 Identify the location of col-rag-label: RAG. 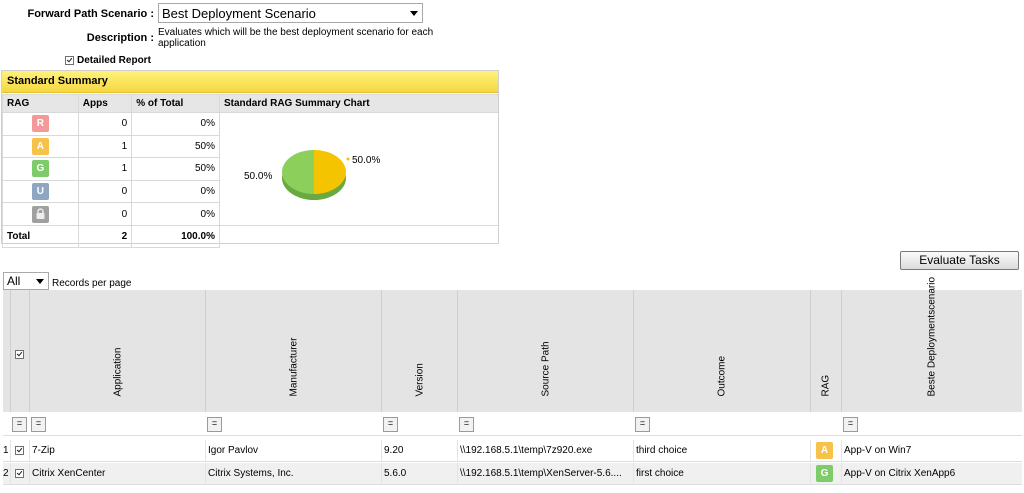
(826, 385).